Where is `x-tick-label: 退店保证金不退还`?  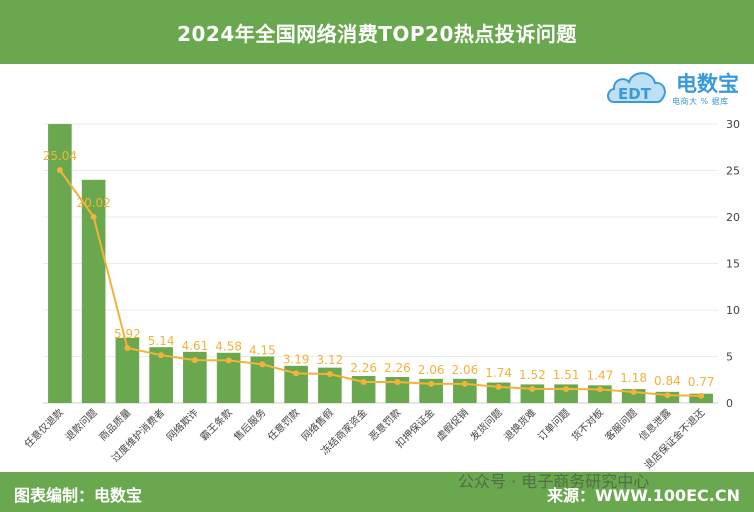 x-tick-label: 退店保证金不退还 is located at coordinates (674, 439).